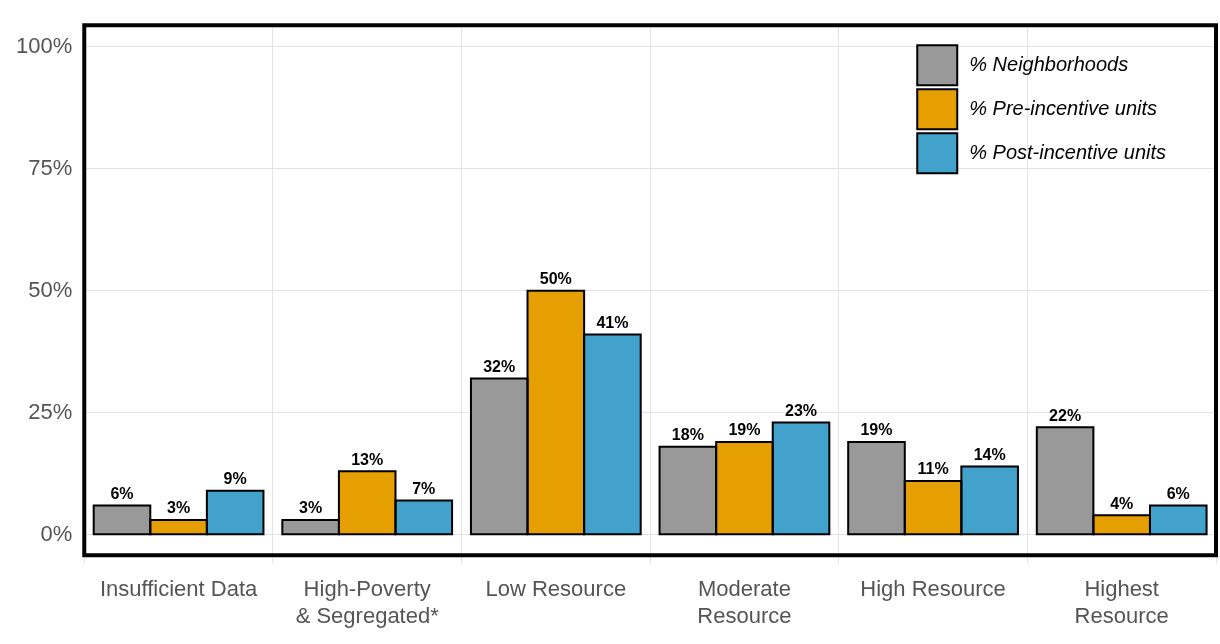 The image size is (1220, 644). I want to click on text: 18%, so click(687, 435).